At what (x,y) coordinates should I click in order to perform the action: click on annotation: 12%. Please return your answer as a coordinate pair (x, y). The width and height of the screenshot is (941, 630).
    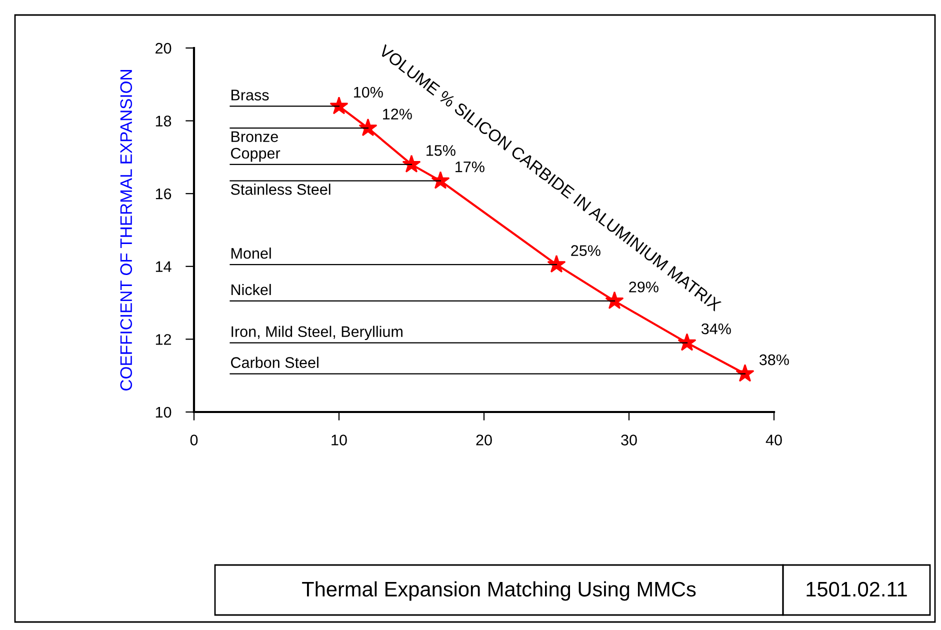
    Looking at the image, I should click on (397, 114).